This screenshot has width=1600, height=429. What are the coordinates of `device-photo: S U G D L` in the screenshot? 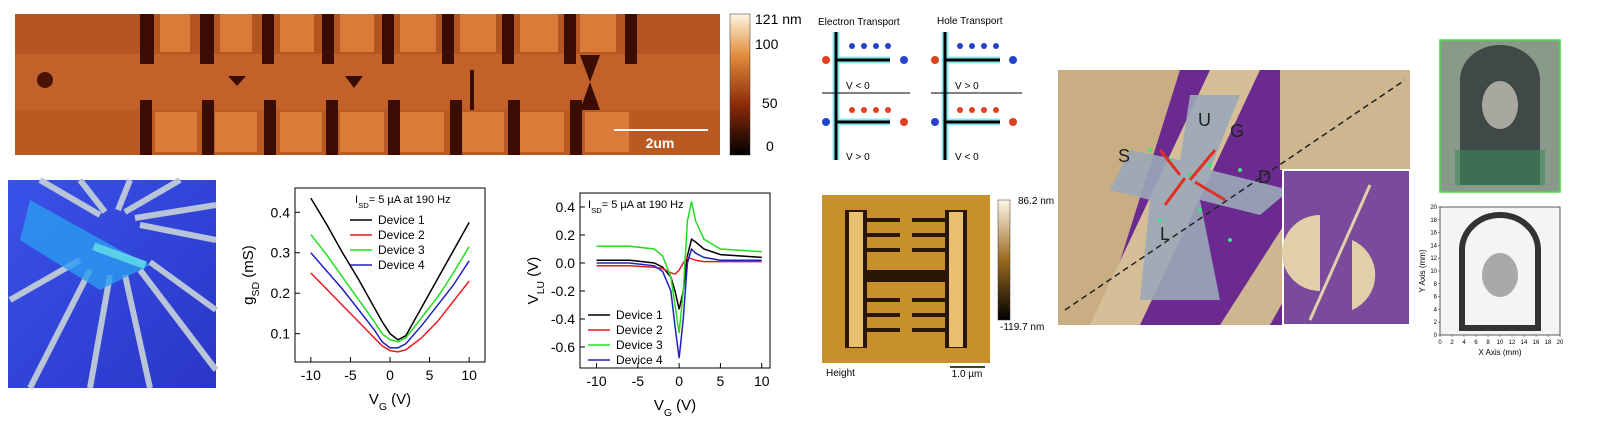 It's located at (1234, 198).